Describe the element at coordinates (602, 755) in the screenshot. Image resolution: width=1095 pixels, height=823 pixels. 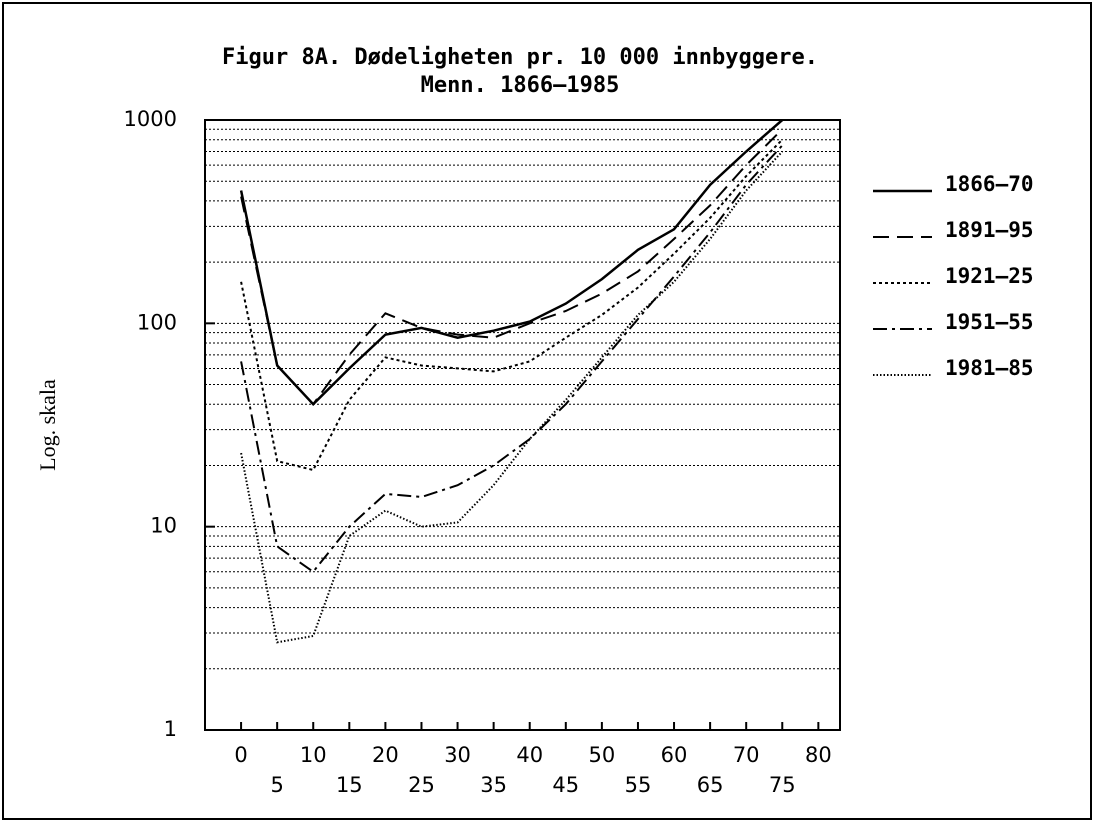
I see `x-tick-label: 50` at that location.